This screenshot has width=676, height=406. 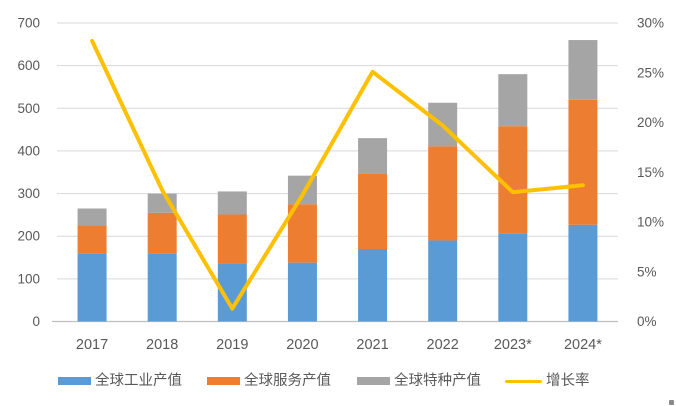 What do you see at coordinates (28, 150) in the screenshot?
I see `left-axis-tick-label: 400` at bounding box center [28, 150].